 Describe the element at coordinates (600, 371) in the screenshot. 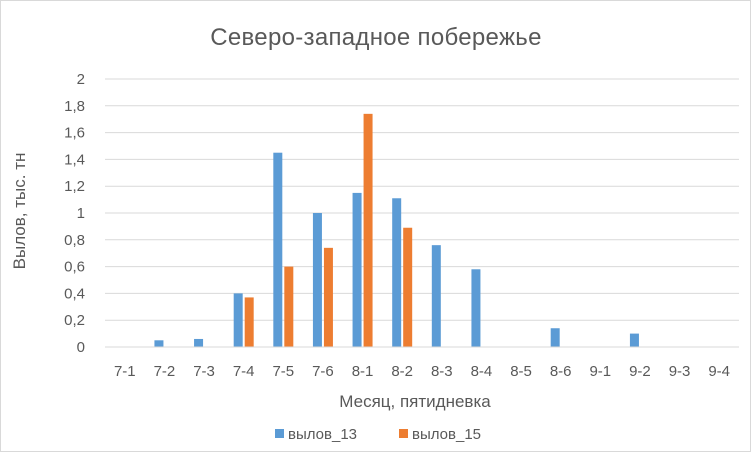

I see `x-tick-label: 9-1` at that location.